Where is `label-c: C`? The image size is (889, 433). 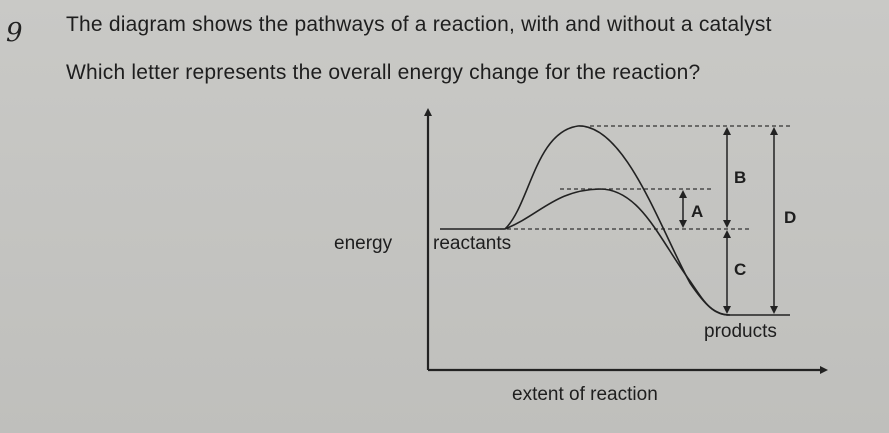
label-c: C is located at coordinates (740, 269).